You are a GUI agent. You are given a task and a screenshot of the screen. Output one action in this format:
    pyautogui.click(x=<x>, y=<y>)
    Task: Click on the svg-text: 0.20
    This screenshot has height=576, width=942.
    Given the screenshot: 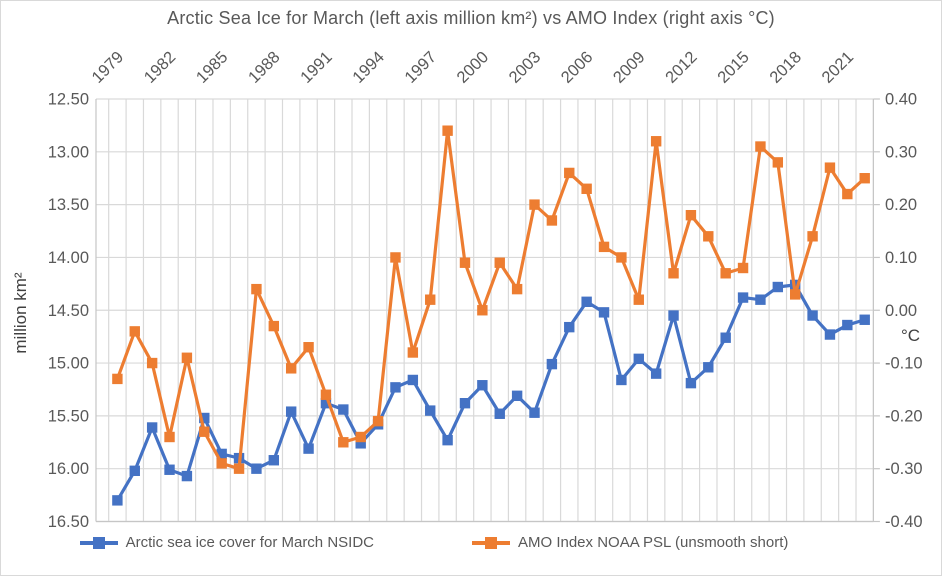 What is the action you would take?
    pyautogui.click(x=901, y=205)
    